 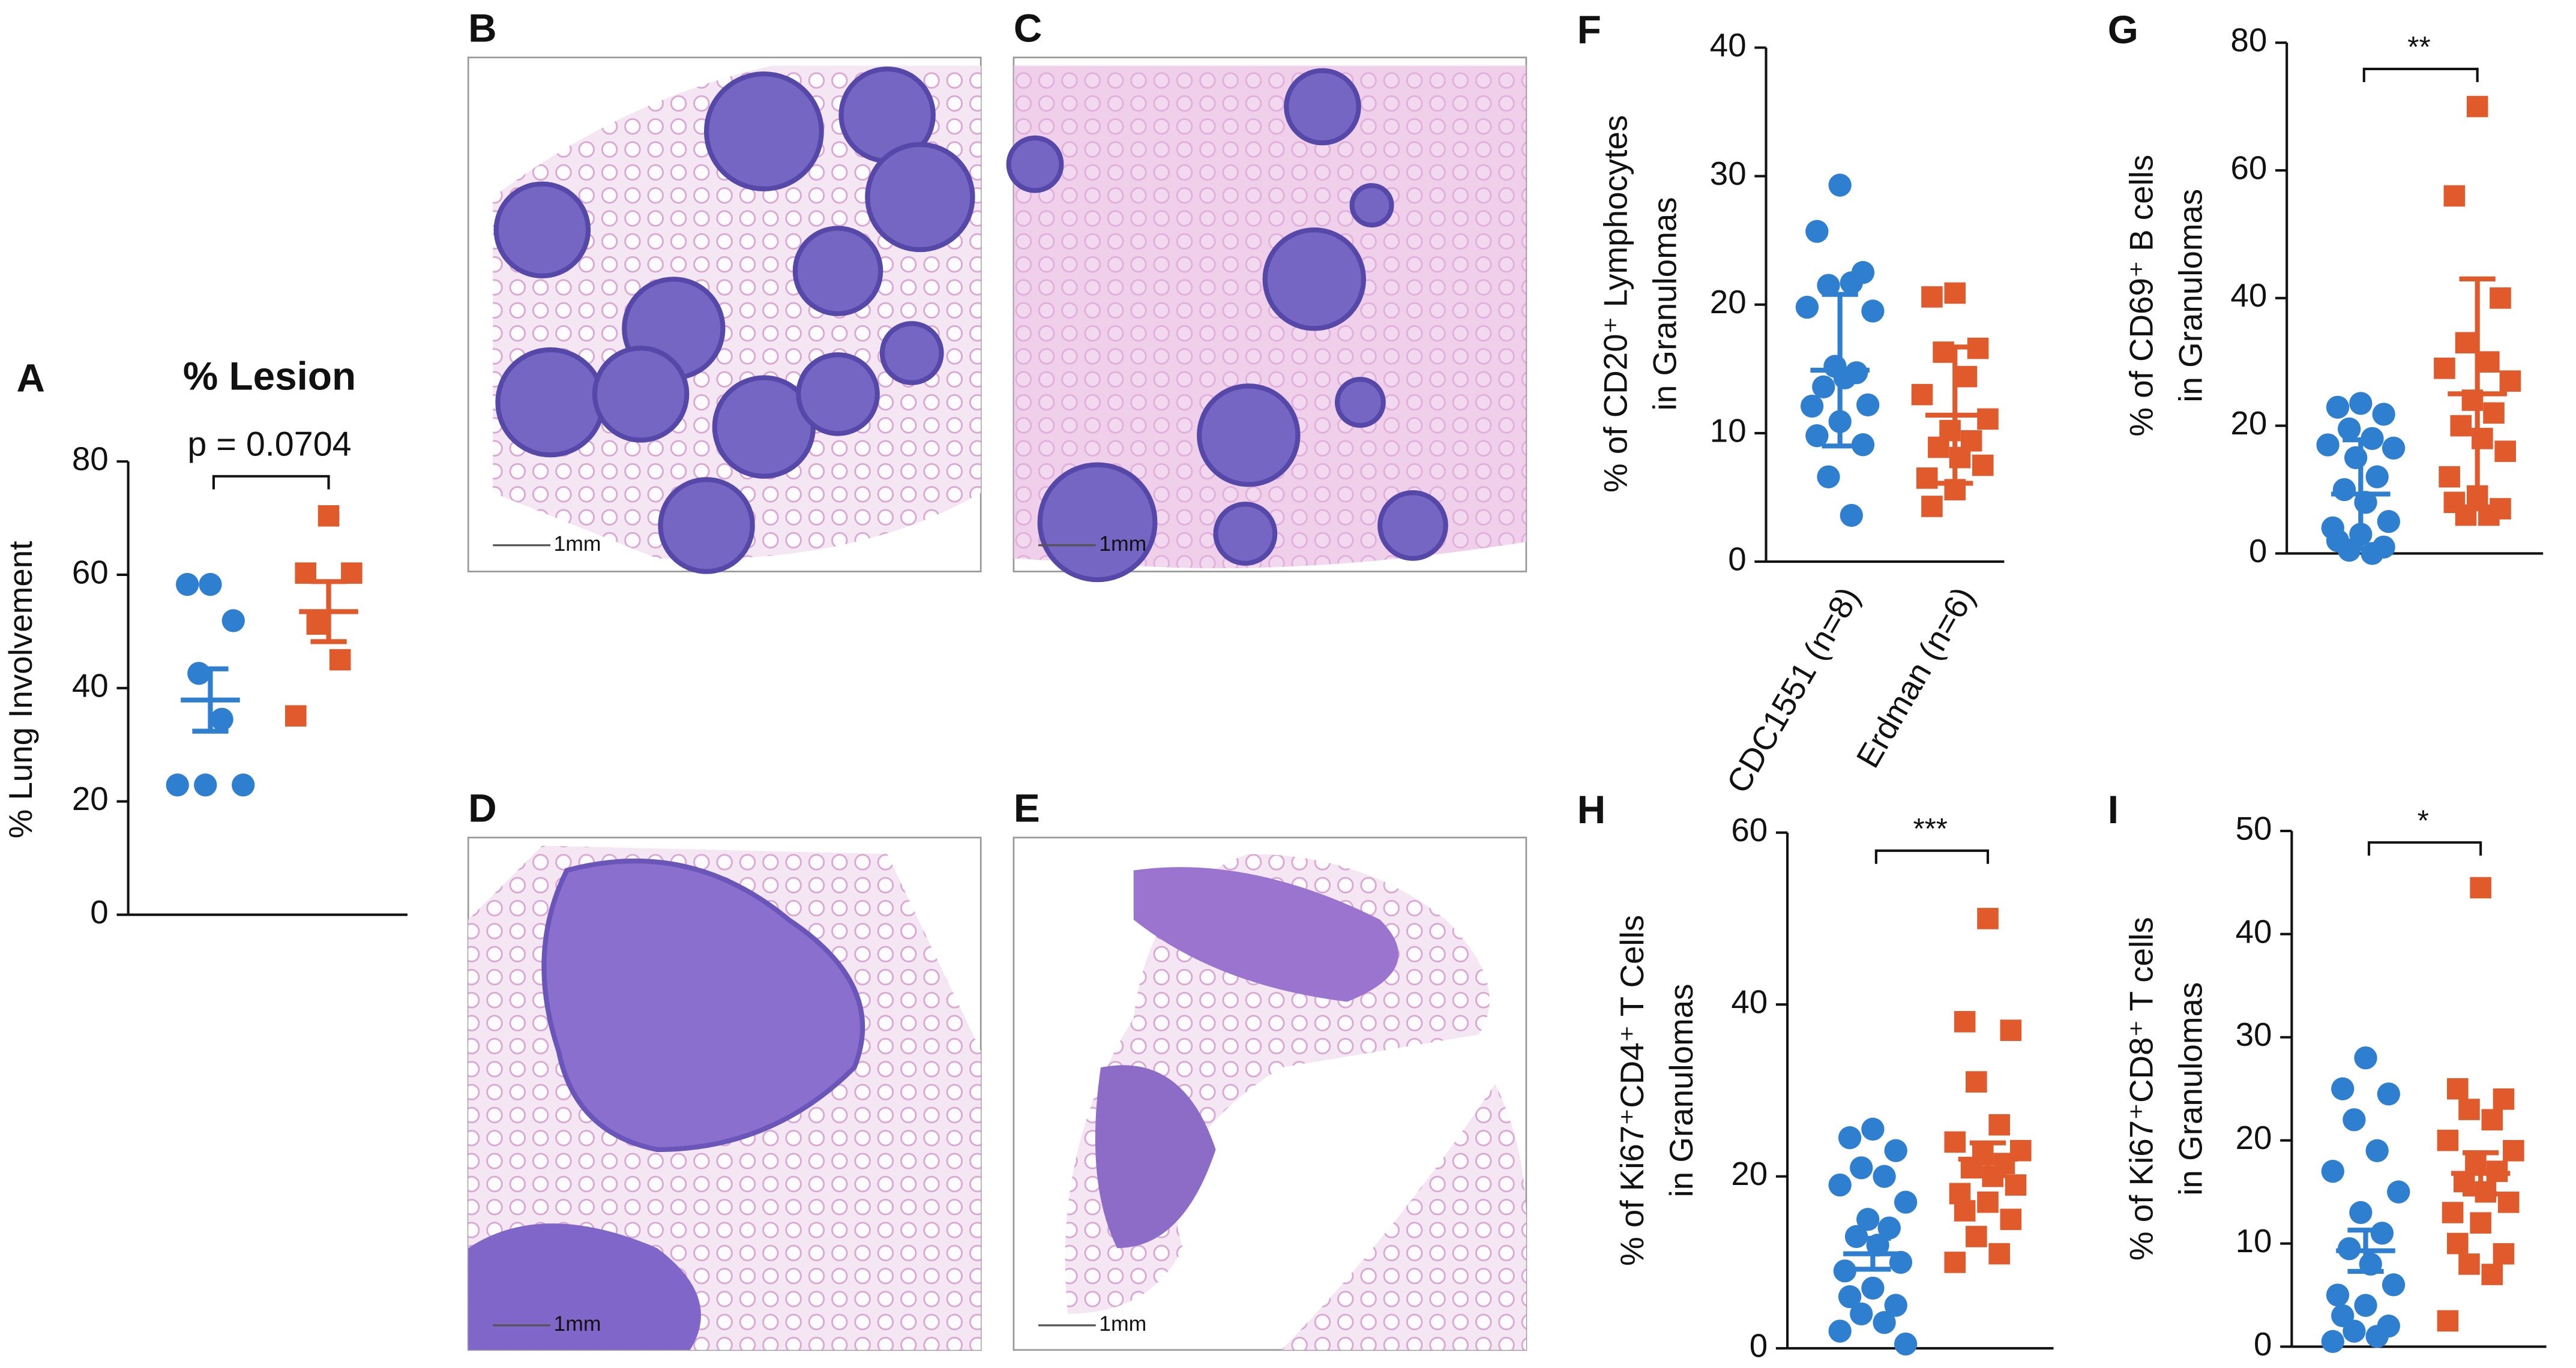 What do you see at coordinates (1930, 829) in the screenshot?
I see `significance-label: ***` at bounding box center [1930, 829].